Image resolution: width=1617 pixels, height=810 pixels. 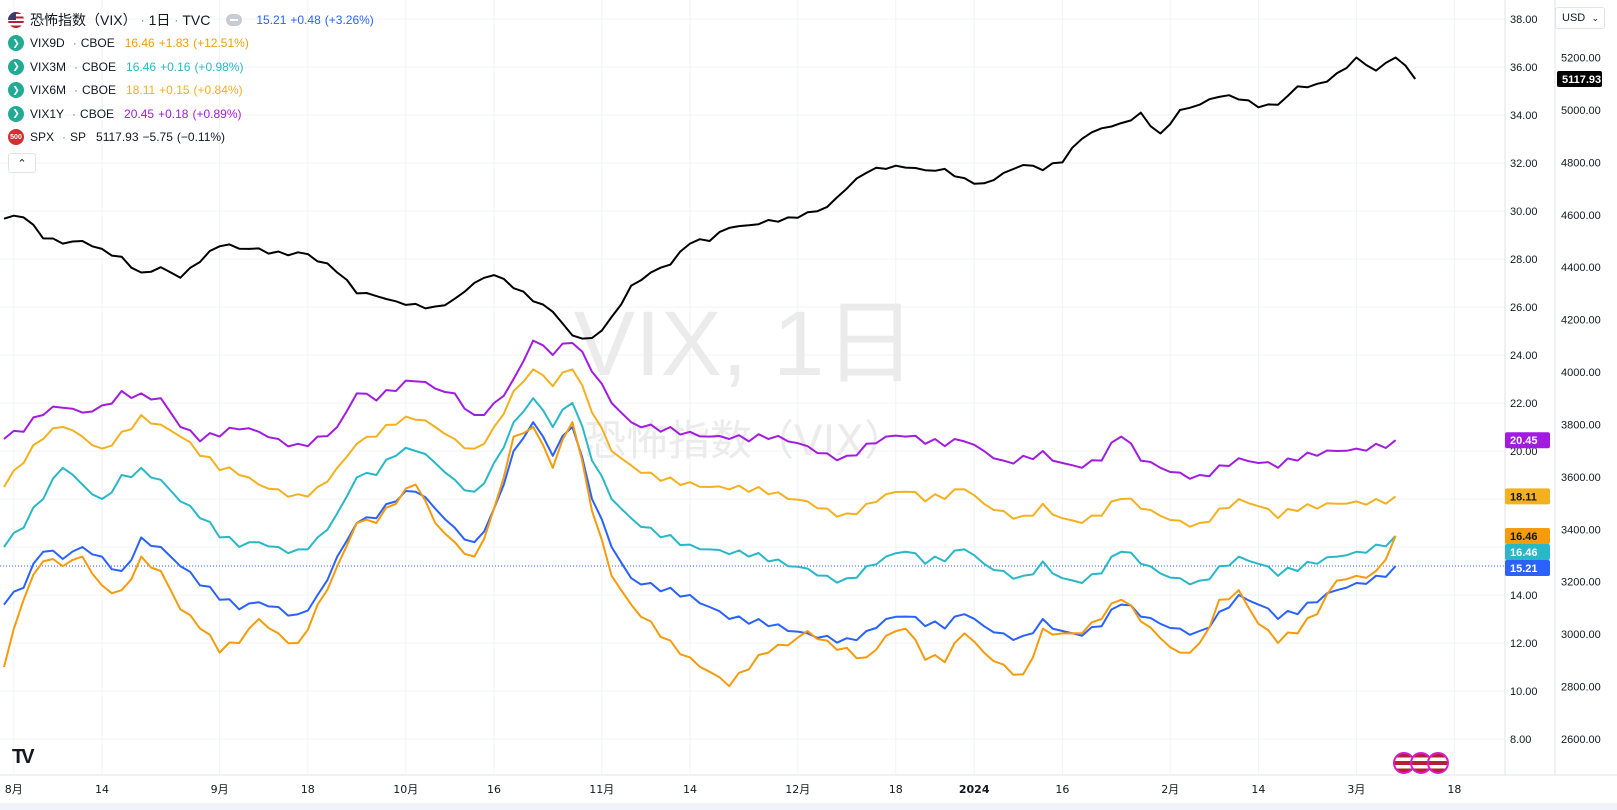 I want to click on legend-row-vix6m: ❯ VIX6M · CBOE 18.11 +0.15 (+0.84%), so click(x=193, y=91).